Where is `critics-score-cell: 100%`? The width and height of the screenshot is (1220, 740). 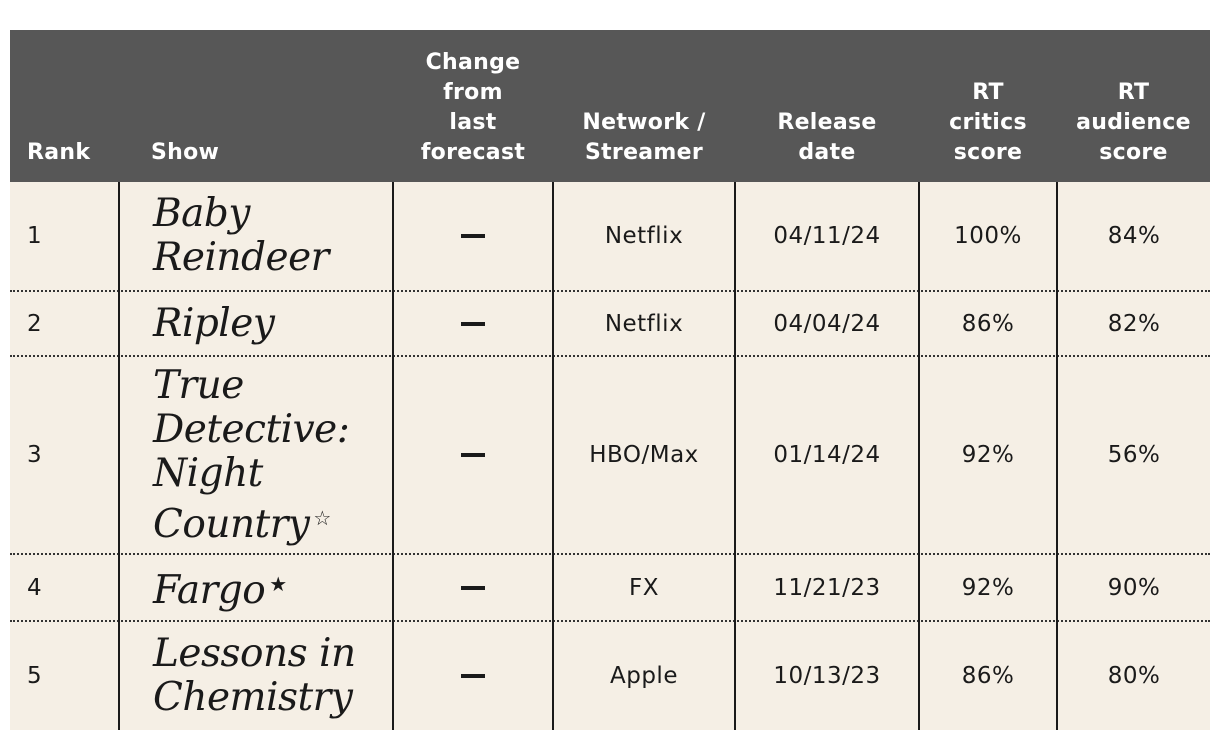 critics-score-cell: 100% is located at coordinates (988, 236).